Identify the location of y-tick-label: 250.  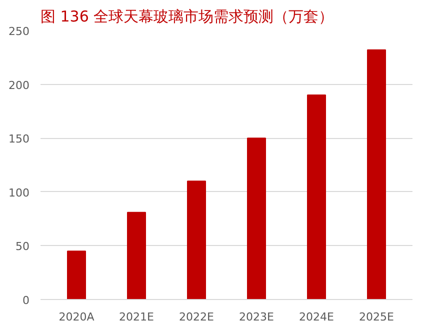
(19, 31).